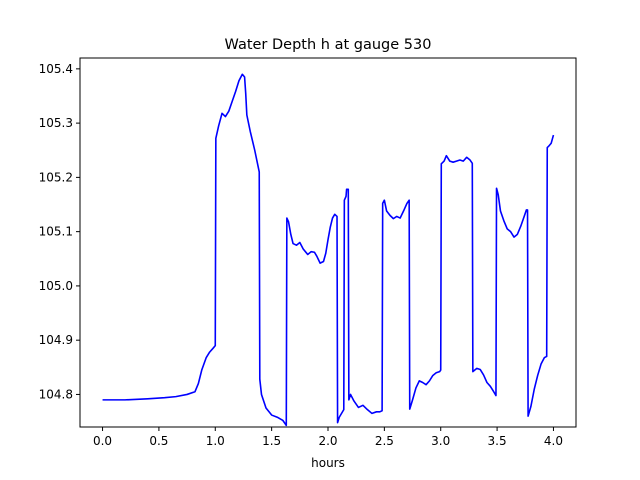  What do you see at coordinates (56, 177) in the screenshot?
I see `y-tick-label: 105.2` at bounding box center [56, 177].